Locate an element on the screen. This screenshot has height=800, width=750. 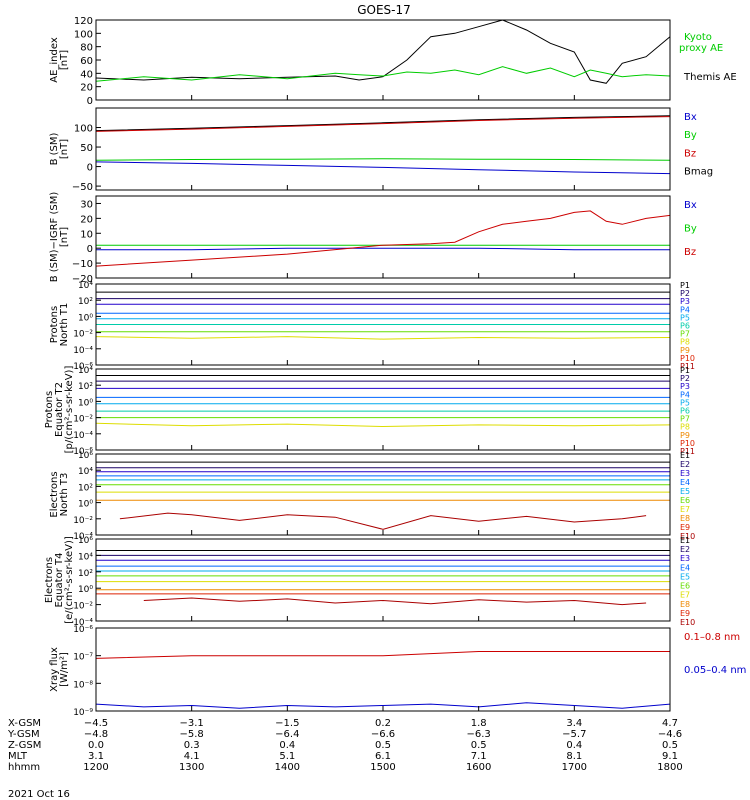
protons-t2-ytick-label: 10⁰ is located at coordinates (85, 403).